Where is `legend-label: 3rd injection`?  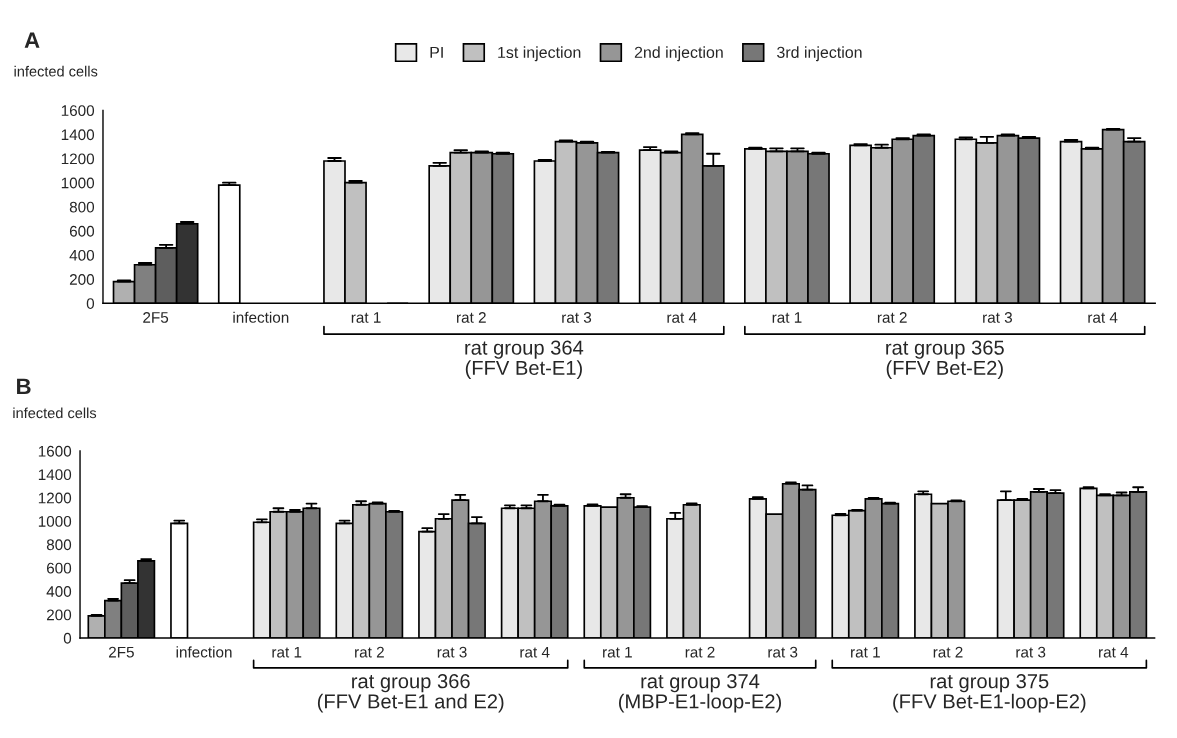
legend-label: 3rd injection is located at coordinates (819, 54).